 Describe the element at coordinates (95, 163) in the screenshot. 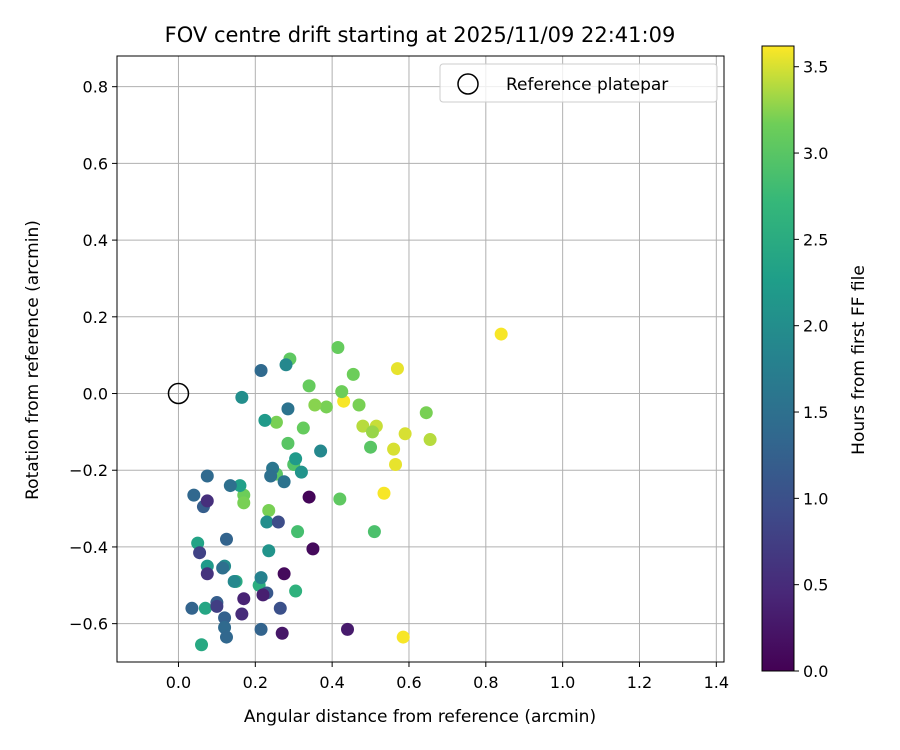

I see `y-tick-label: 0.6` at that location.